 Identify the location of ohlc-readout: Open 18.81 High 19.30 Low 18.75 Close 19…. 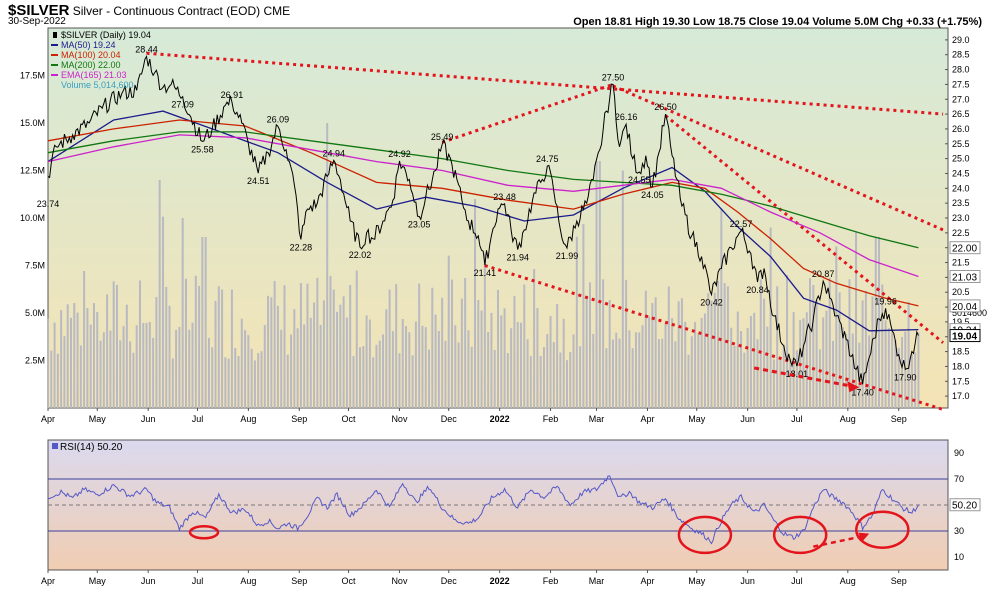
(777, 22).